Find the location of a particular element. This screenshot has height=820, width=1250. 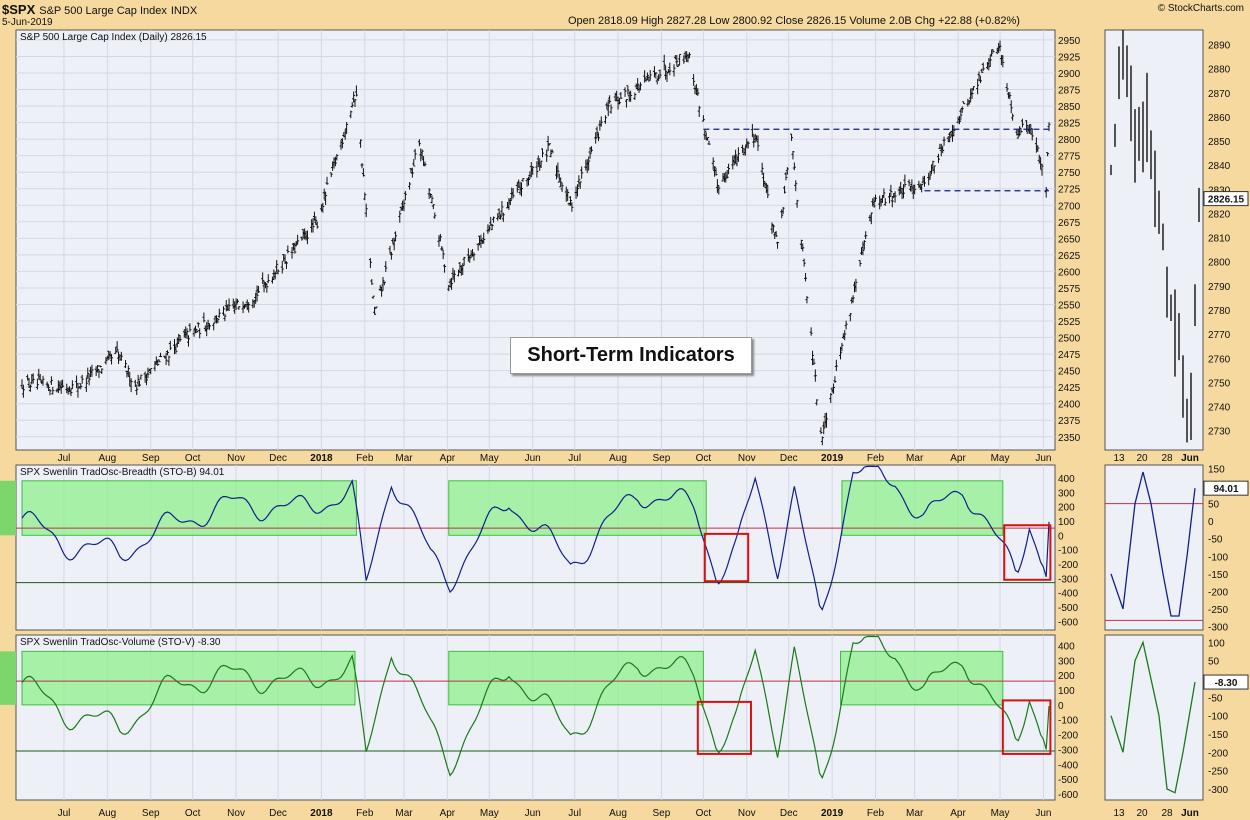

x-tick-label: May is located at coordinates (489, 813).